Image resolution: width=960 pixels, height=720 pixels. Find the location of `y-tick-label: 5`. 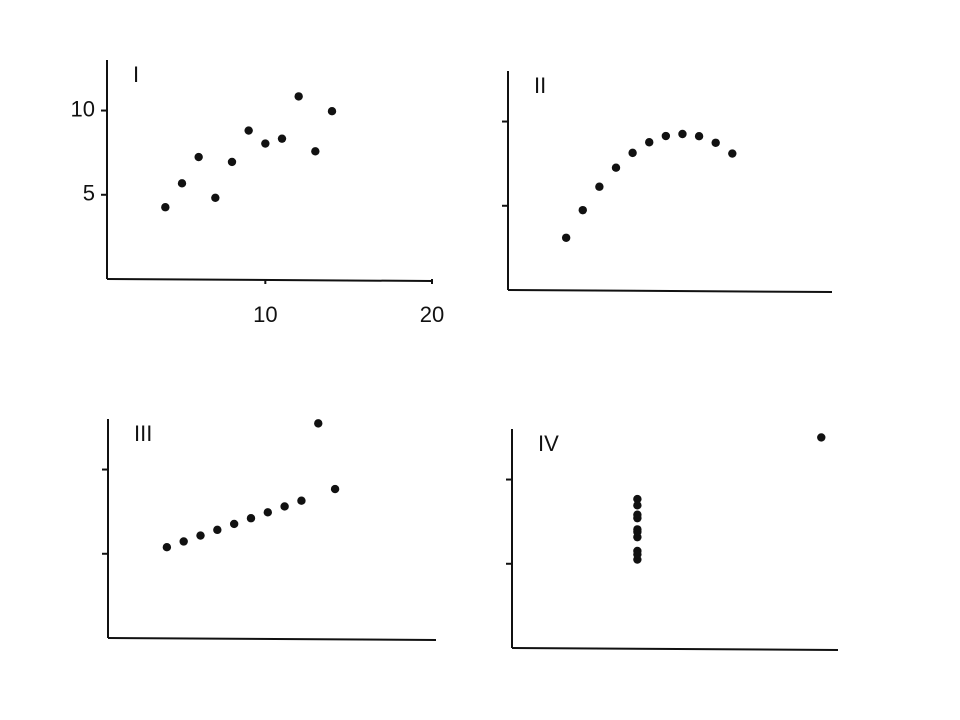

y-tick-label: 5 is located at coordinates (89, 193).